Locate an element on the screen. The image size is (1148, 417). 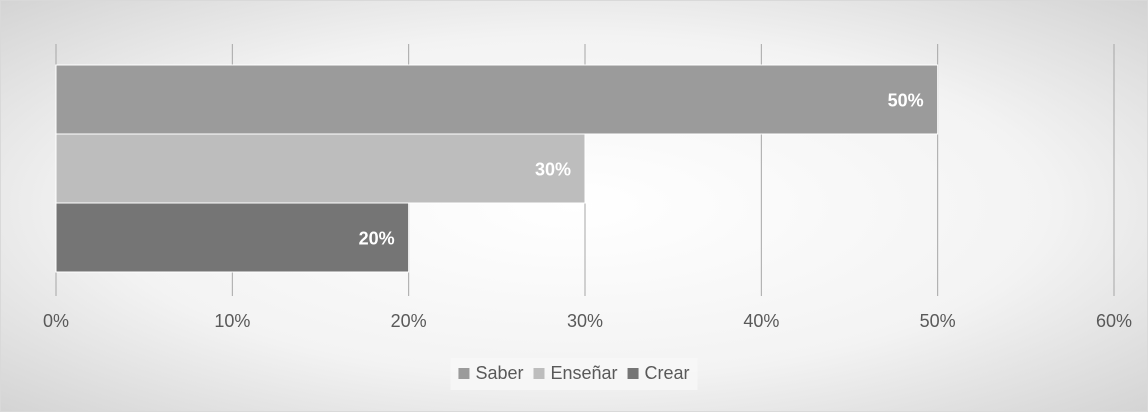
data-label: 30% is located at coordinates (553, 170).